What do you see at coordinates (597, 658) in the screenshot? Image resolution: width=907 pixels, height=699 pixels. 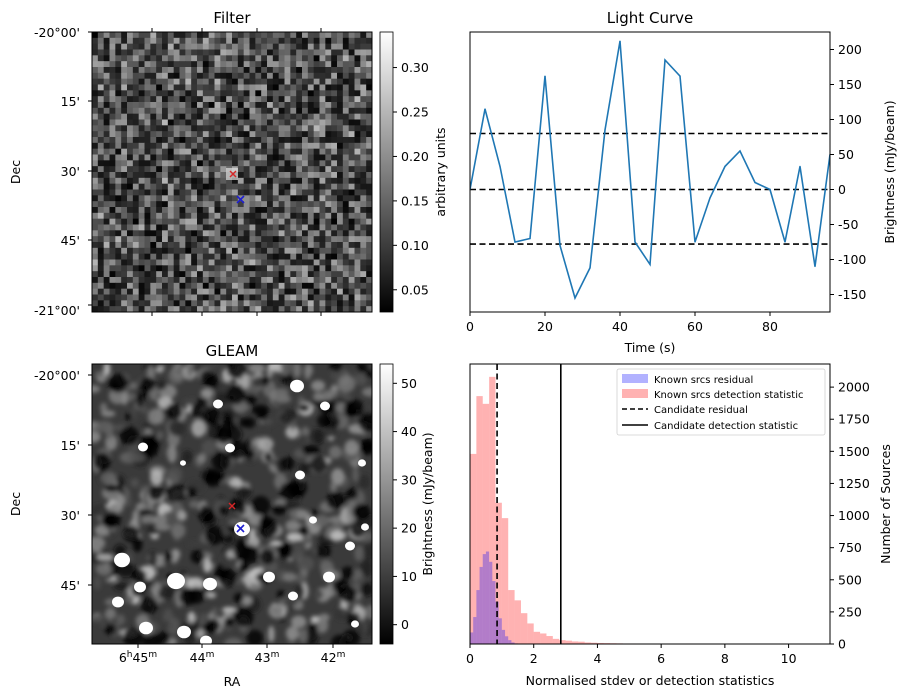 I see `histogram-xtick-2: 4` at bounding box center [597, 658].